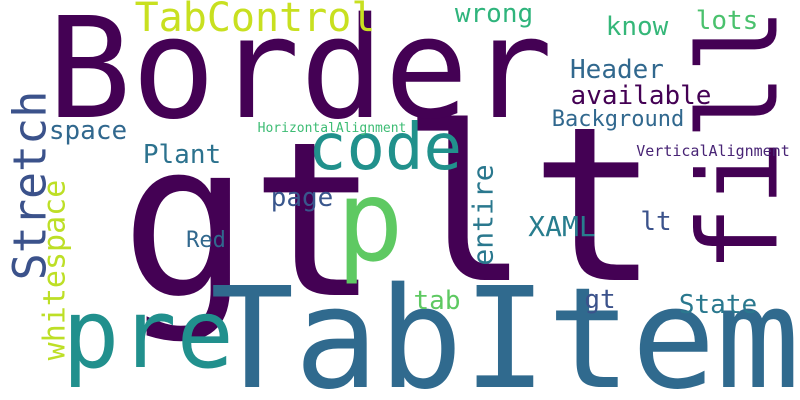 The height and width of the screenshot is (400, 800). I want to click on word-tabcontrol: TabControl, so click(255, 20).